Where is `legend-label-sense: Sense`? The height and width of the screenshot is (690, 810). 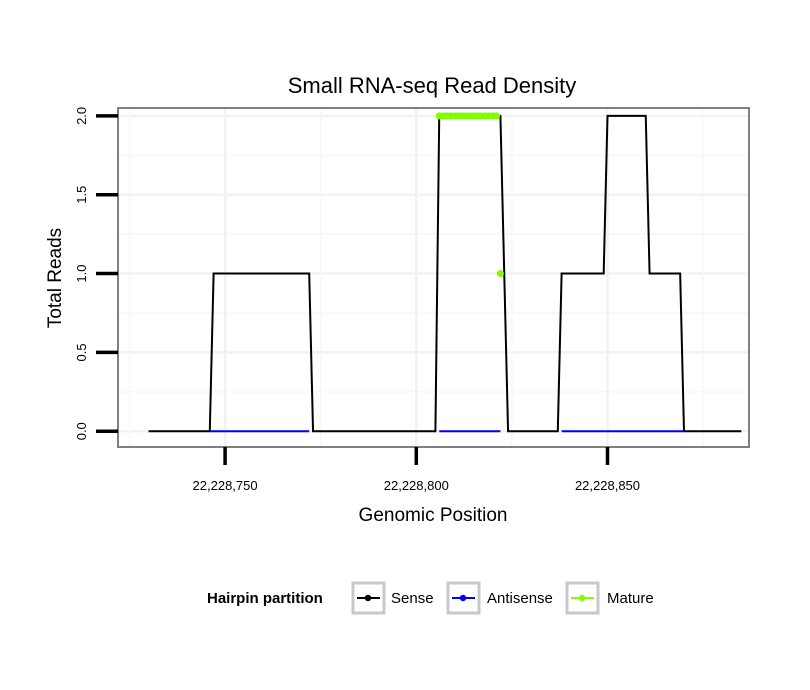
legend-label-sense: Sense is located at coordinates (412, 598).